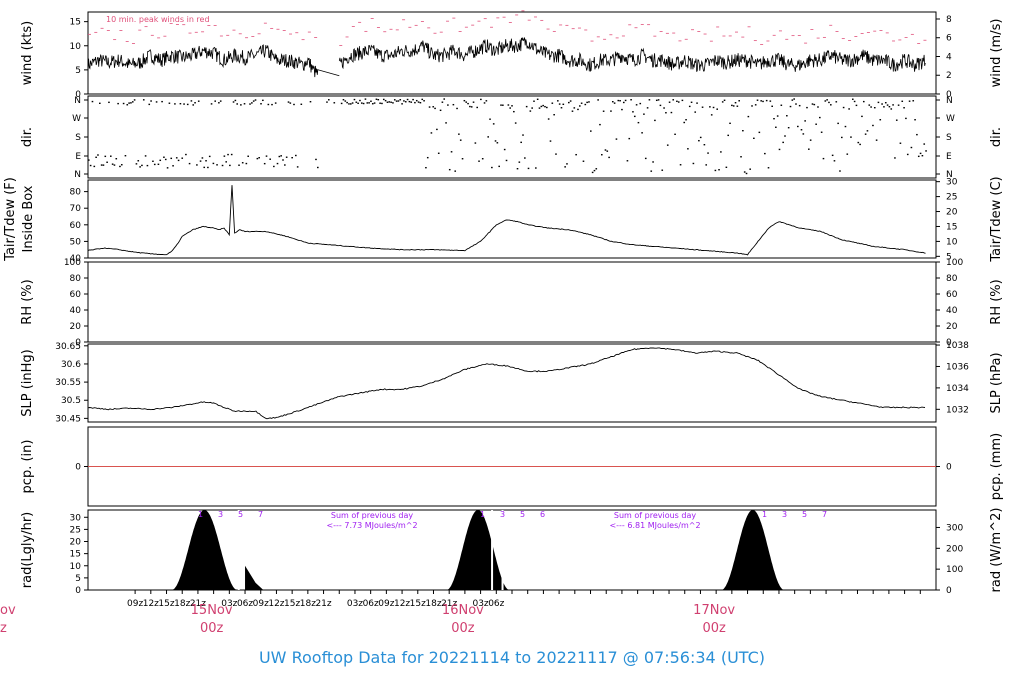  What do you see at coordinates (27, 467) in the screenshot?
I see `pcp-ylabel-left: pcp. (in)` at bounding box center [27, 467].